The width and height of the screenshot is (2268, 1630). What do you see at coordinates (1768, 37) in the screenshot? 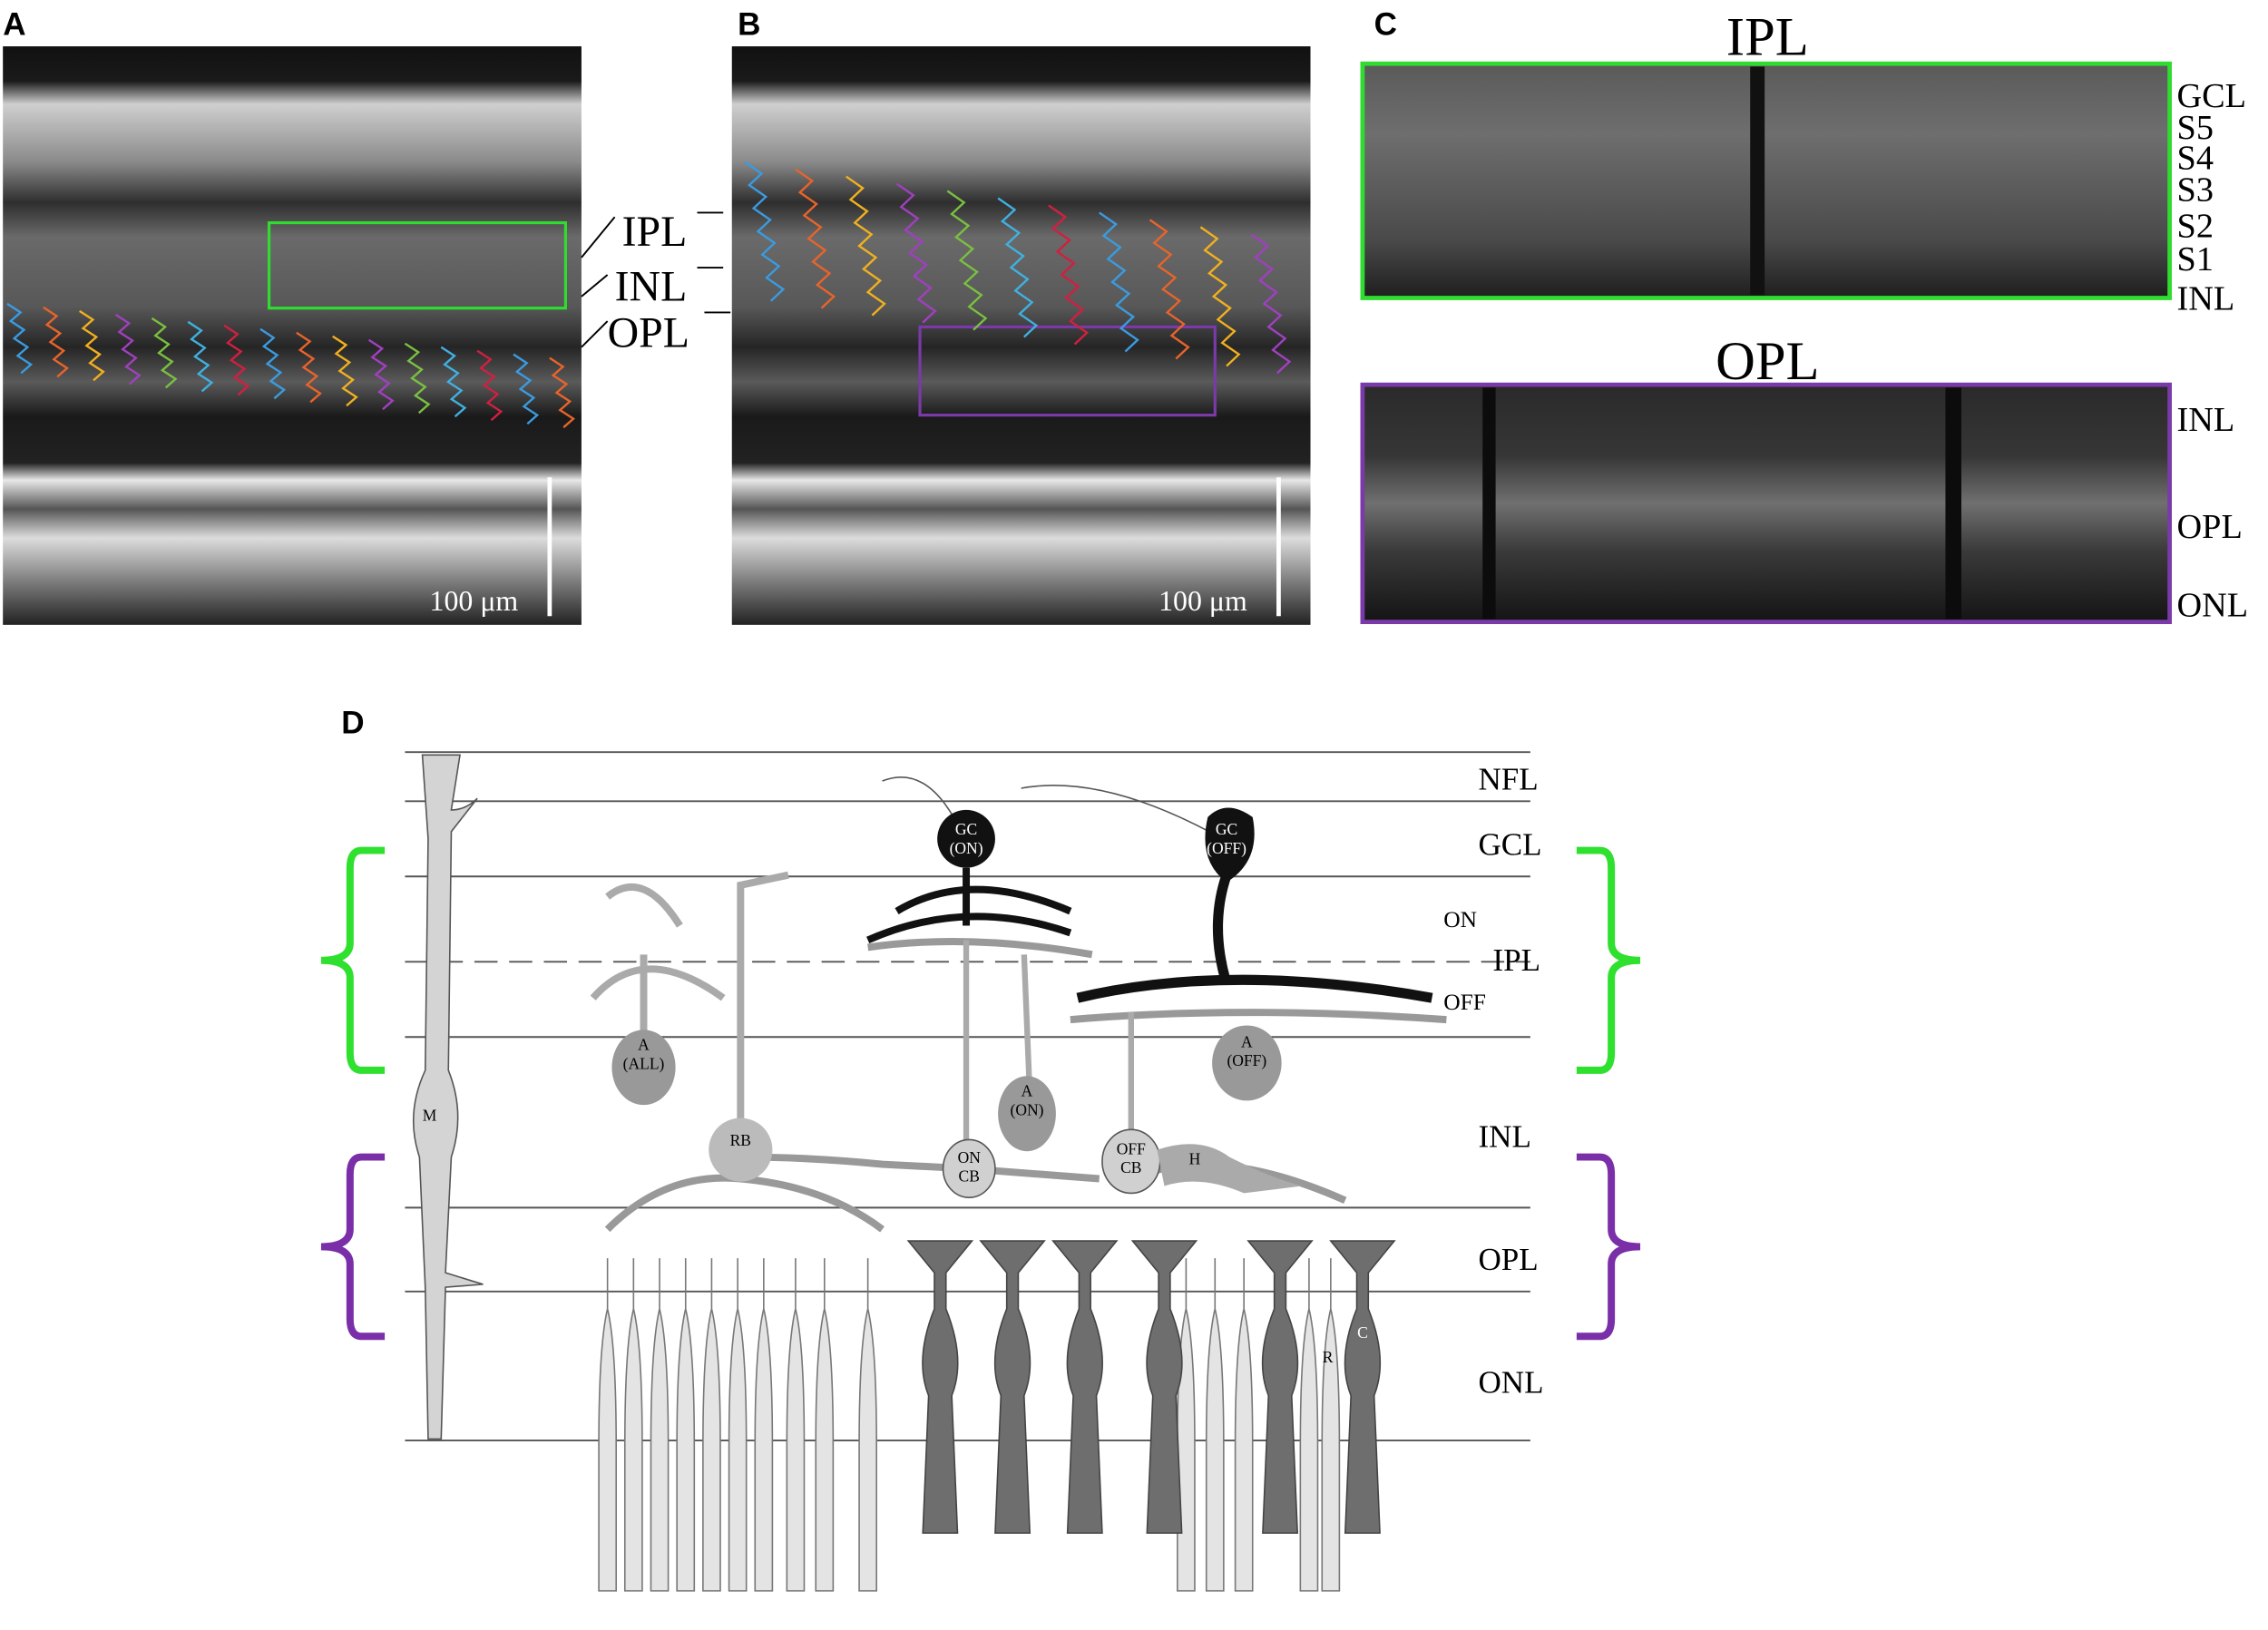
I see `inset-title: IPL` at bounding box center [1768, 37].